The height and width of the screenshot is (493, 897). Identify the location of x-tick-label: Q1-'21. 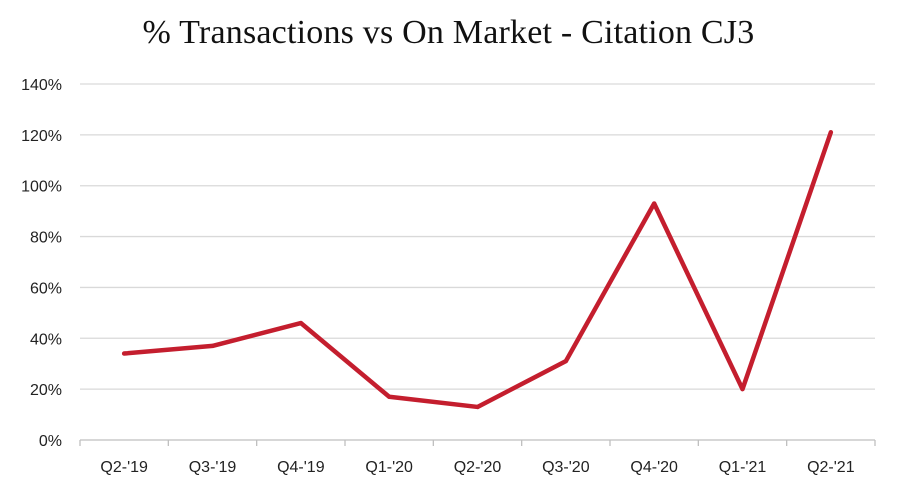
(743, 467).